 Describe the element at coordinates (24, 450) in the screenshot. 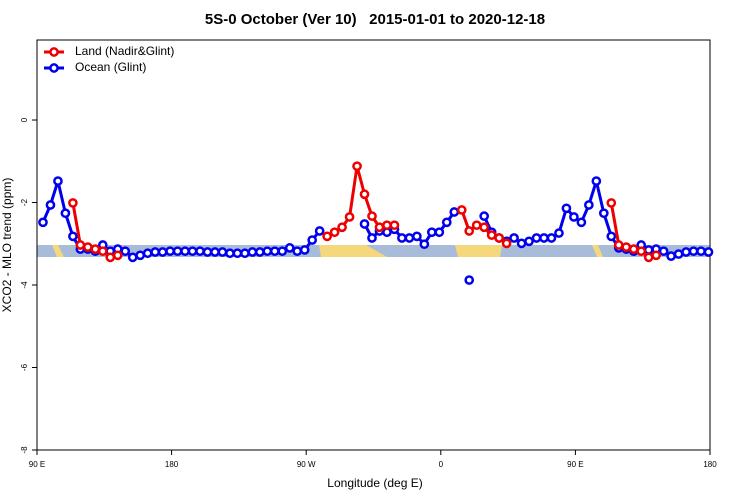

I see `y-tick-label: -8` at that location.